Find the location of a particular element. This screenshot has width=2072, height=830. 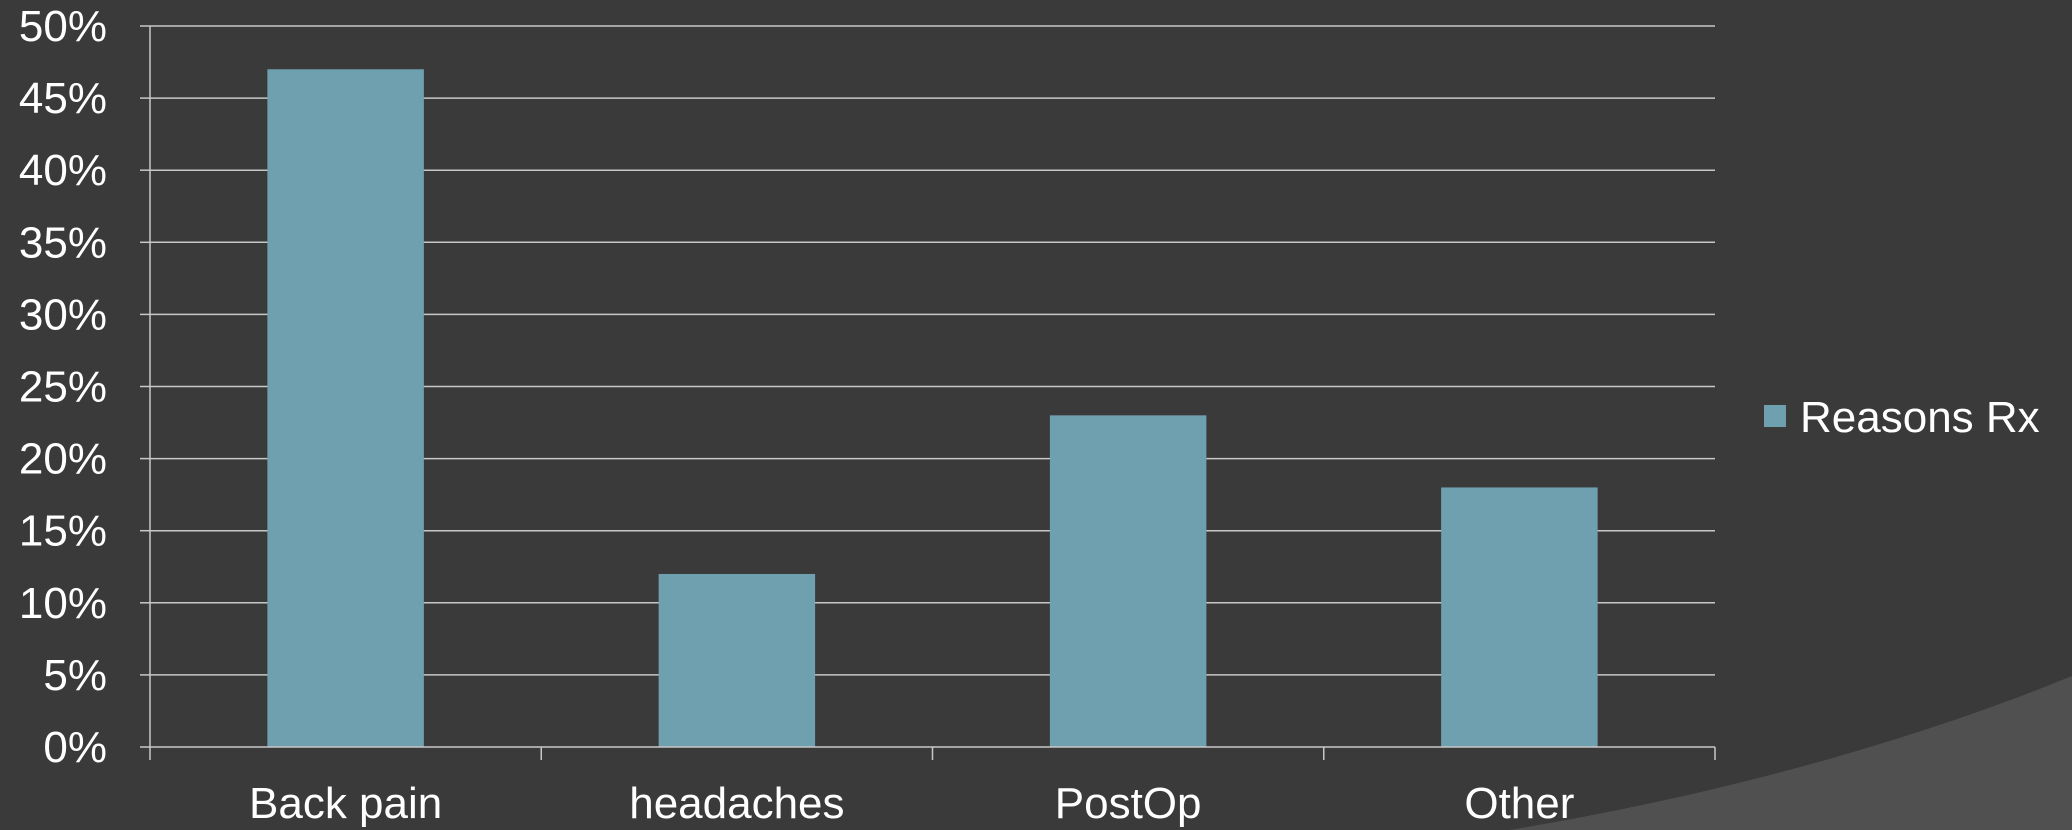

y-tick-label: 50% is located at coordinates (63, 26).